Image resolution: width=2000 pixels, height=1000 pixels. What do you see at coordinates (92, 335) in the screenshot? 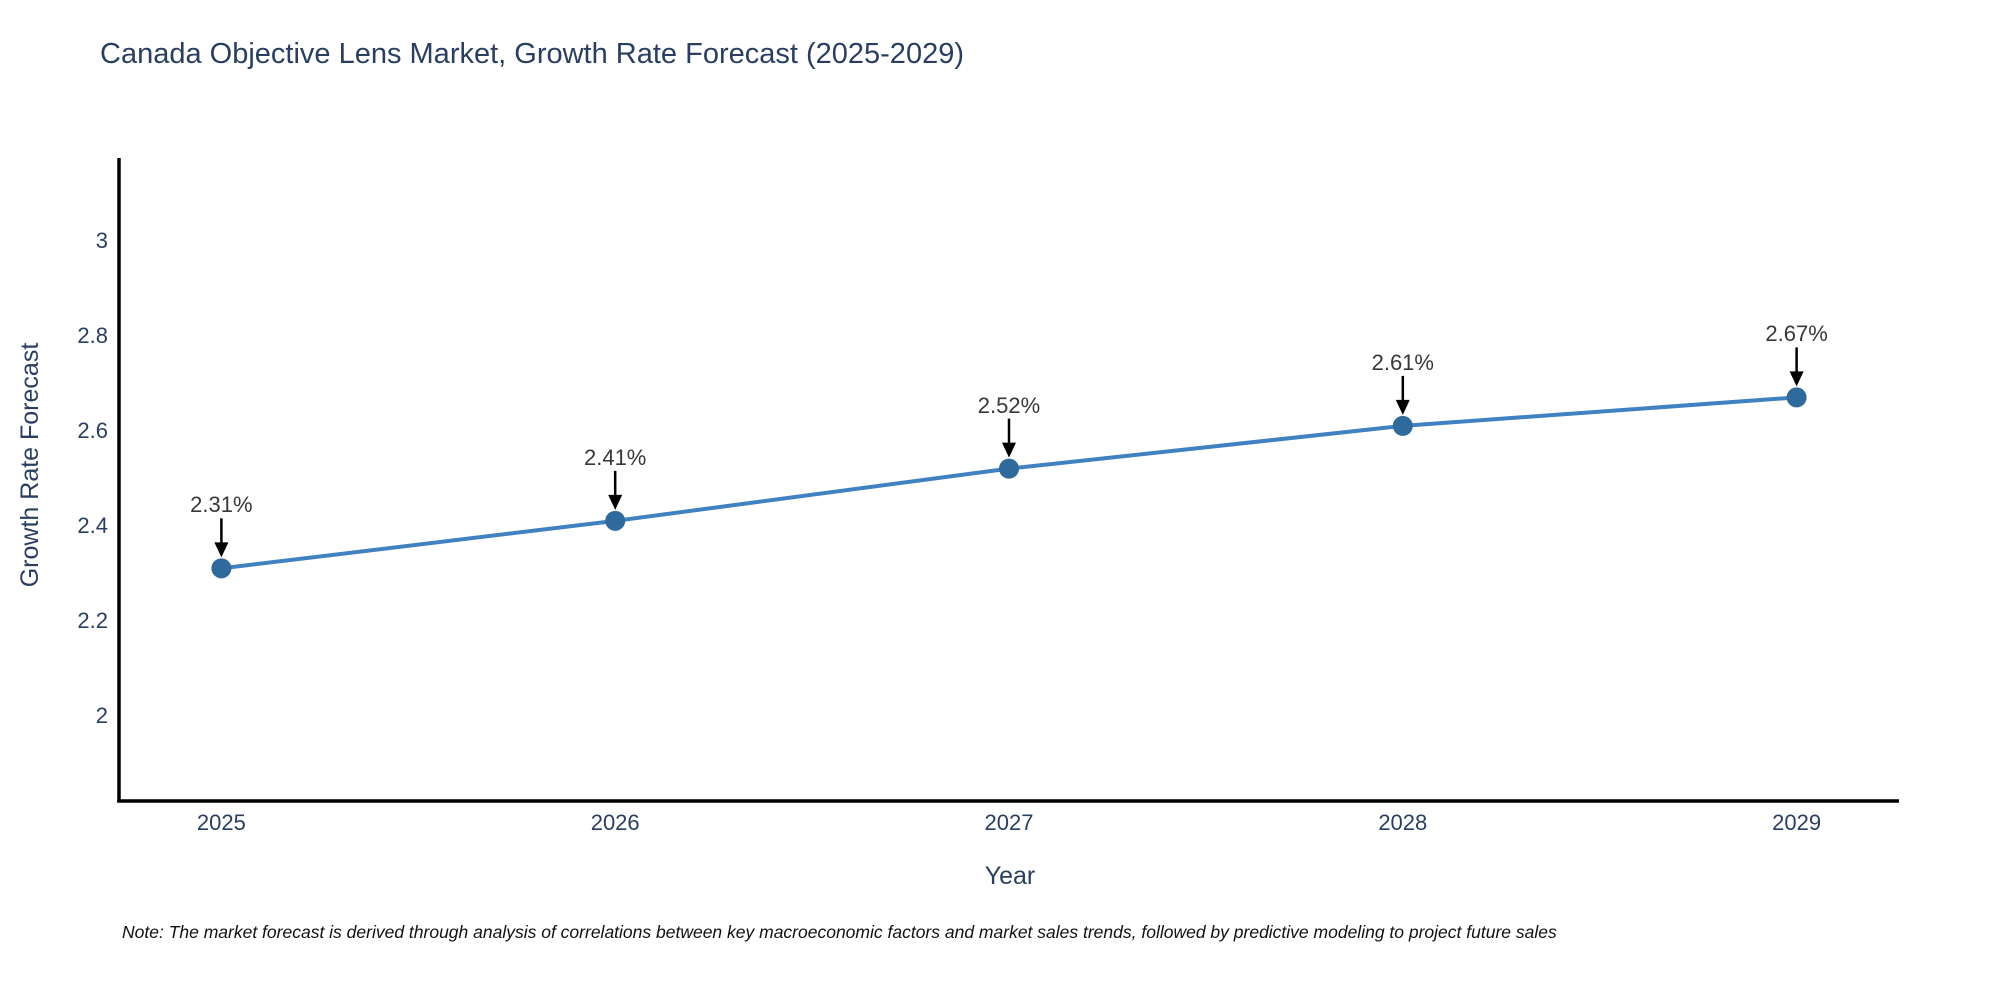
I see `y-tick-label: 2.8` at bounding box center [92, 335].